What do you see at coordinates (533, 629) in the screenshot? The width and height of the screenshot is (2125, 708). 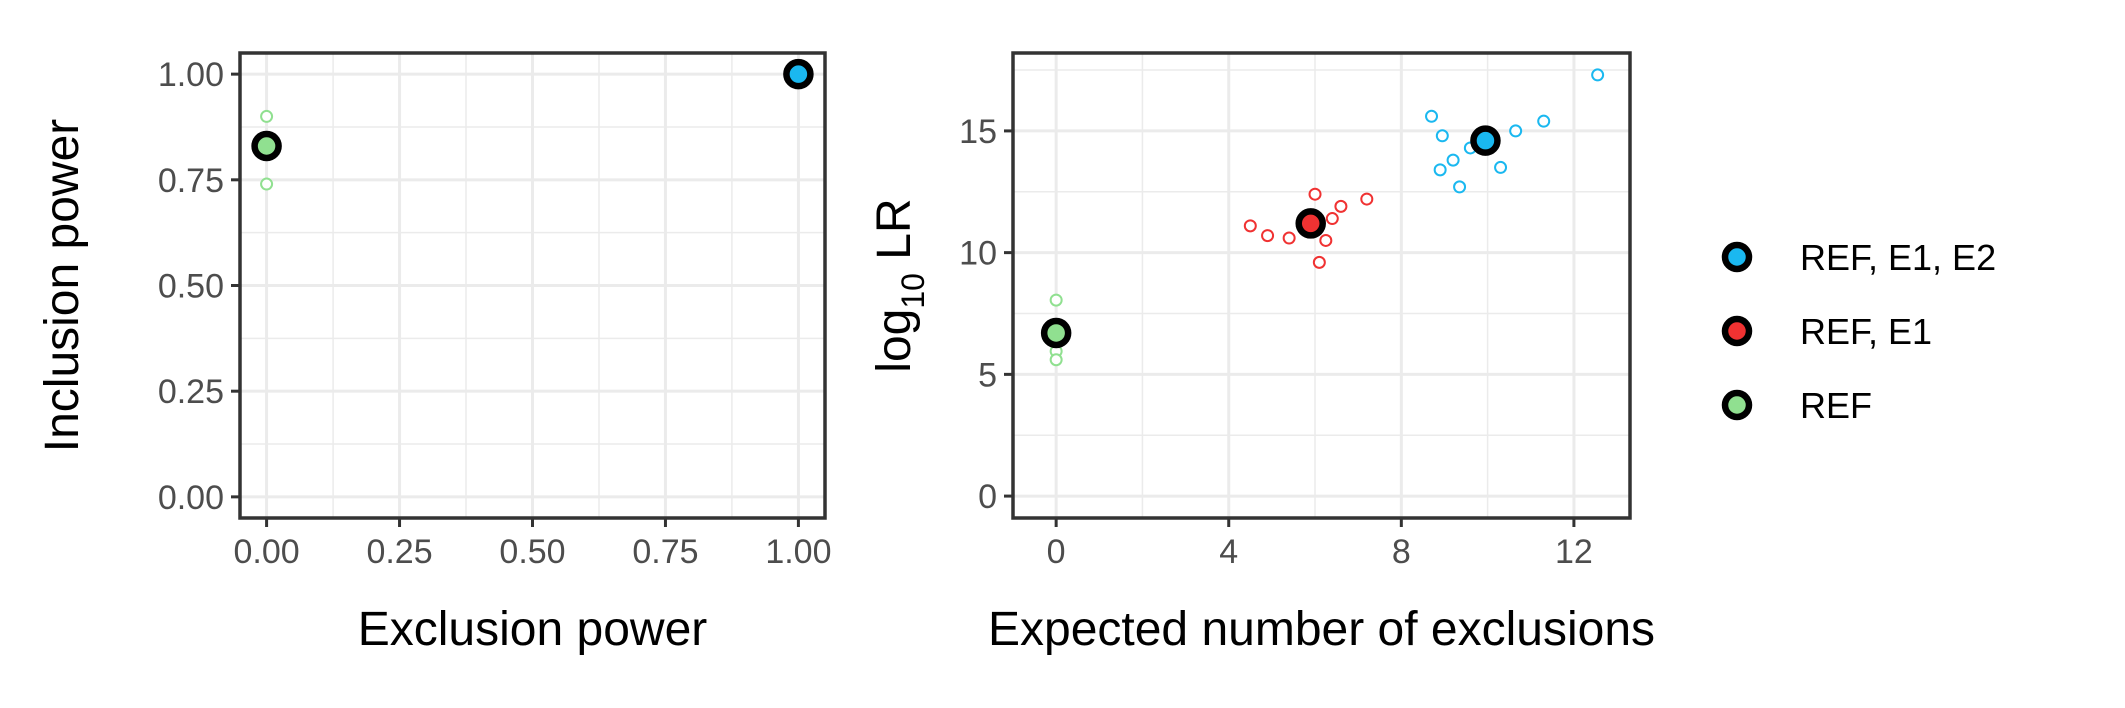 I see `x-axis-title: Exclusion power` at bounding box center [533, 629].